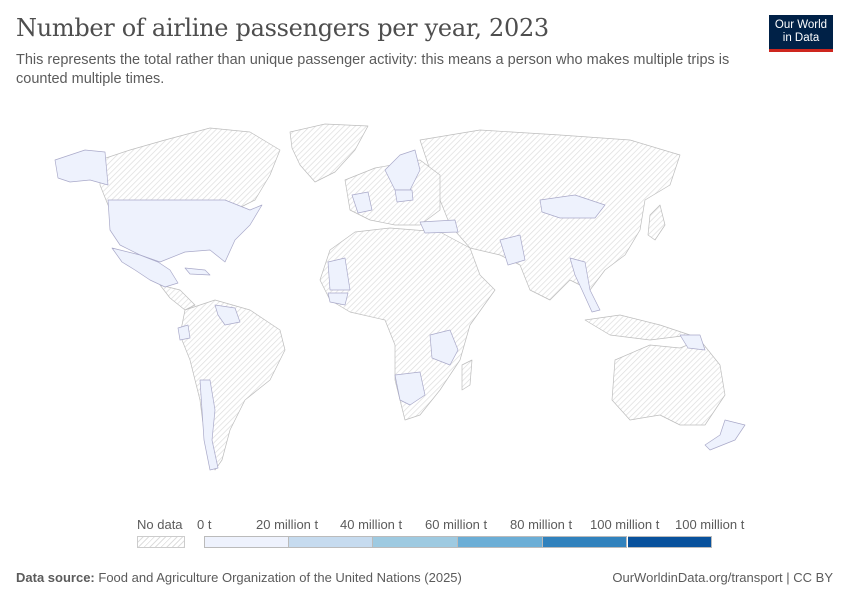 This screenshot has width=850, height=600. I want to click on map-region-turkey, so click(439, 226).